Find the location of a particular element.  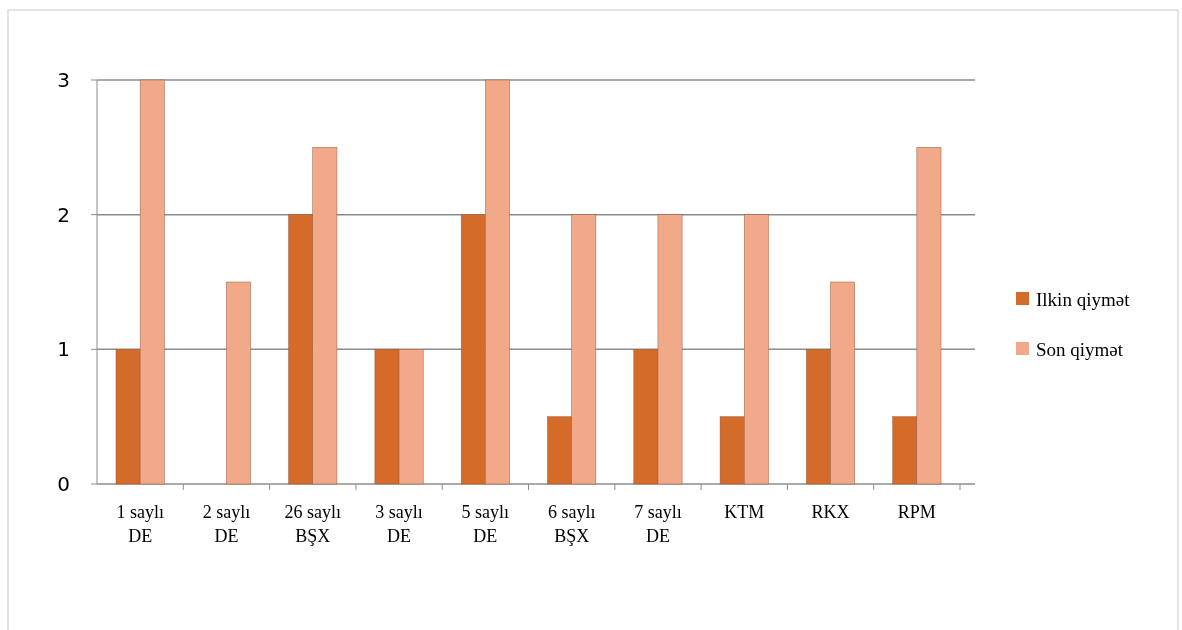

x-tick-label: 3 saylı DE is located at coordinates (399, 524).